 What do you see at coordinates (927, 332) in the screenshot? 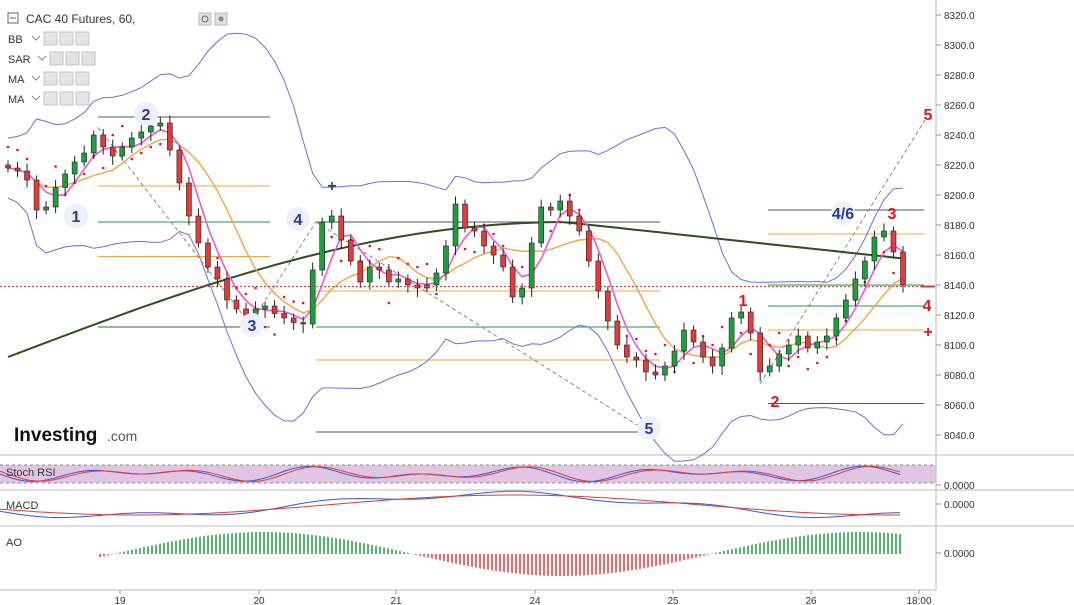
I see `wave-label-red: +` at bounding box center [927, 332].